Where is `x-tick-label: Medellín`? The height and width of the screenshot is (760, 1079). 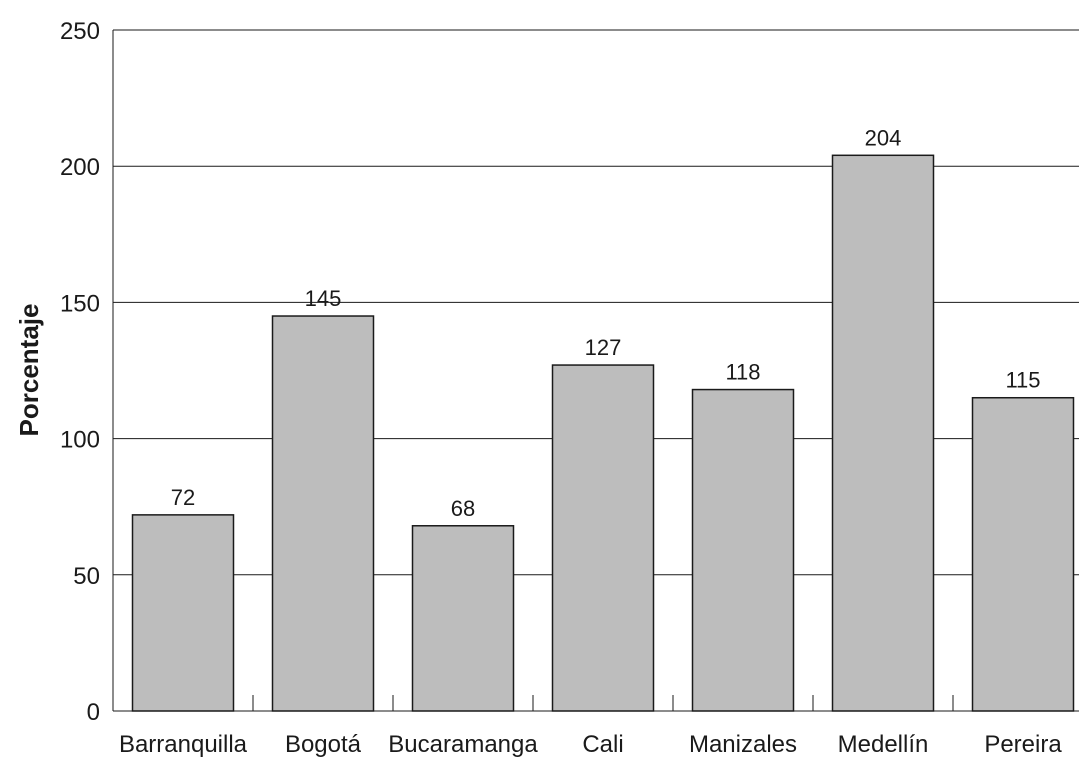
x-tick-label: Medellín is located at coordinates (883, 744).